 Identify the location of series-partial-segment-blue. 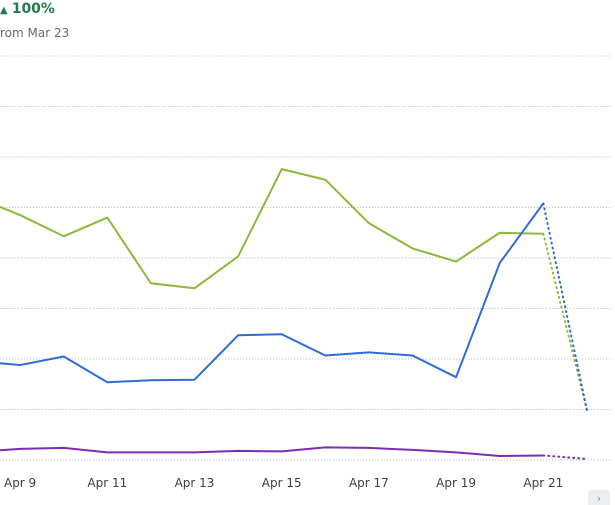
(565, 307).